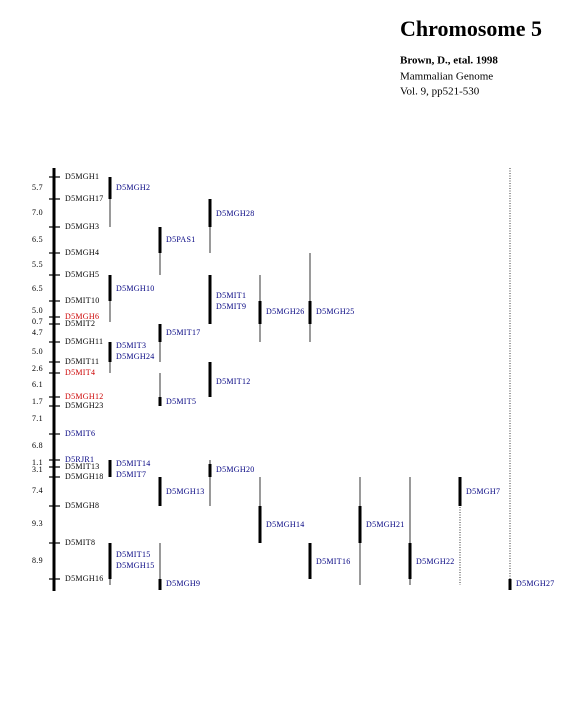 Image resolution: width=576 pixels, height=720 pixels. Describe the element at coordinates (181, 401) in the screenshot. I see `bin-marker-label: D5MIT5` at that location.